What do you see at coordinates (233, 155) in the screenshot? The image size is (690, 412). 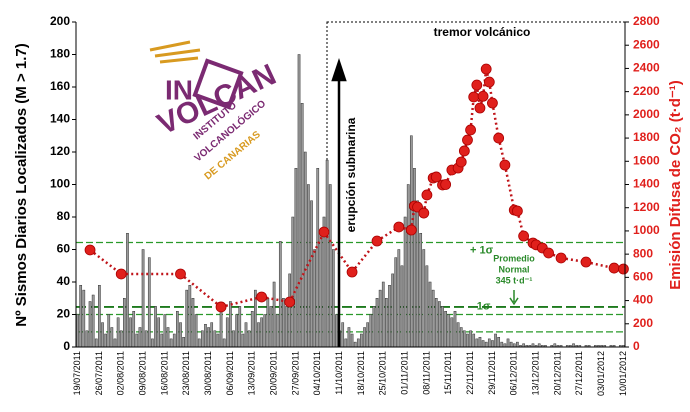 I see `logo-text: DE CANARIAS` at bounding box center [233, 155].